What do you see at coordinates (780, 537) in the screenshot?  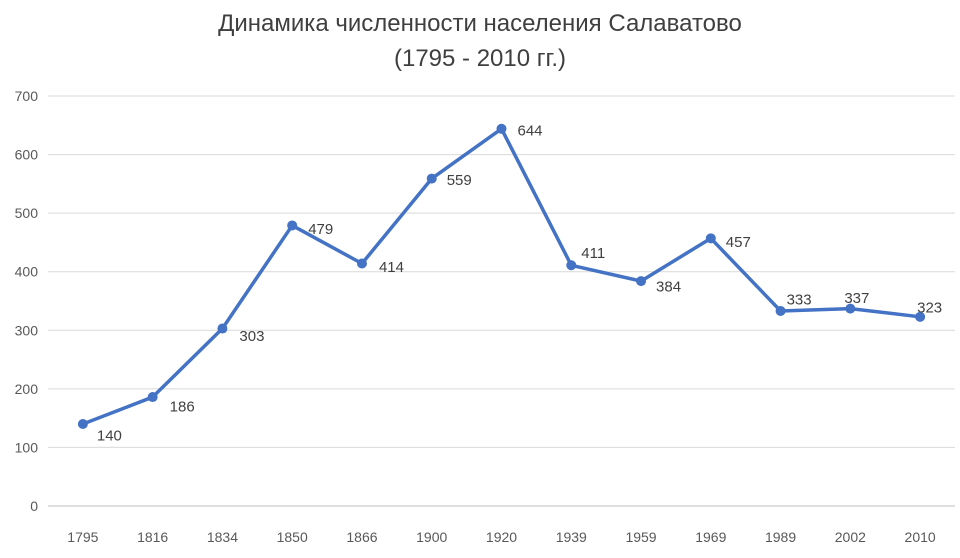 I see `x-tick-label: 1989` at bounding box center [780, 537].